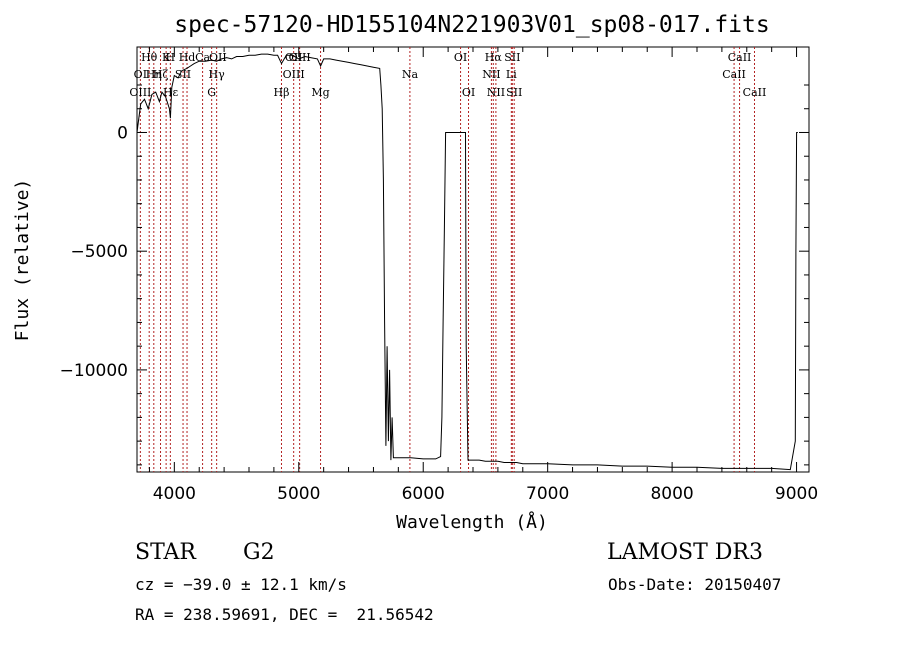  I want to click on y-axis-label: Flux (relative), so click(22, 260).